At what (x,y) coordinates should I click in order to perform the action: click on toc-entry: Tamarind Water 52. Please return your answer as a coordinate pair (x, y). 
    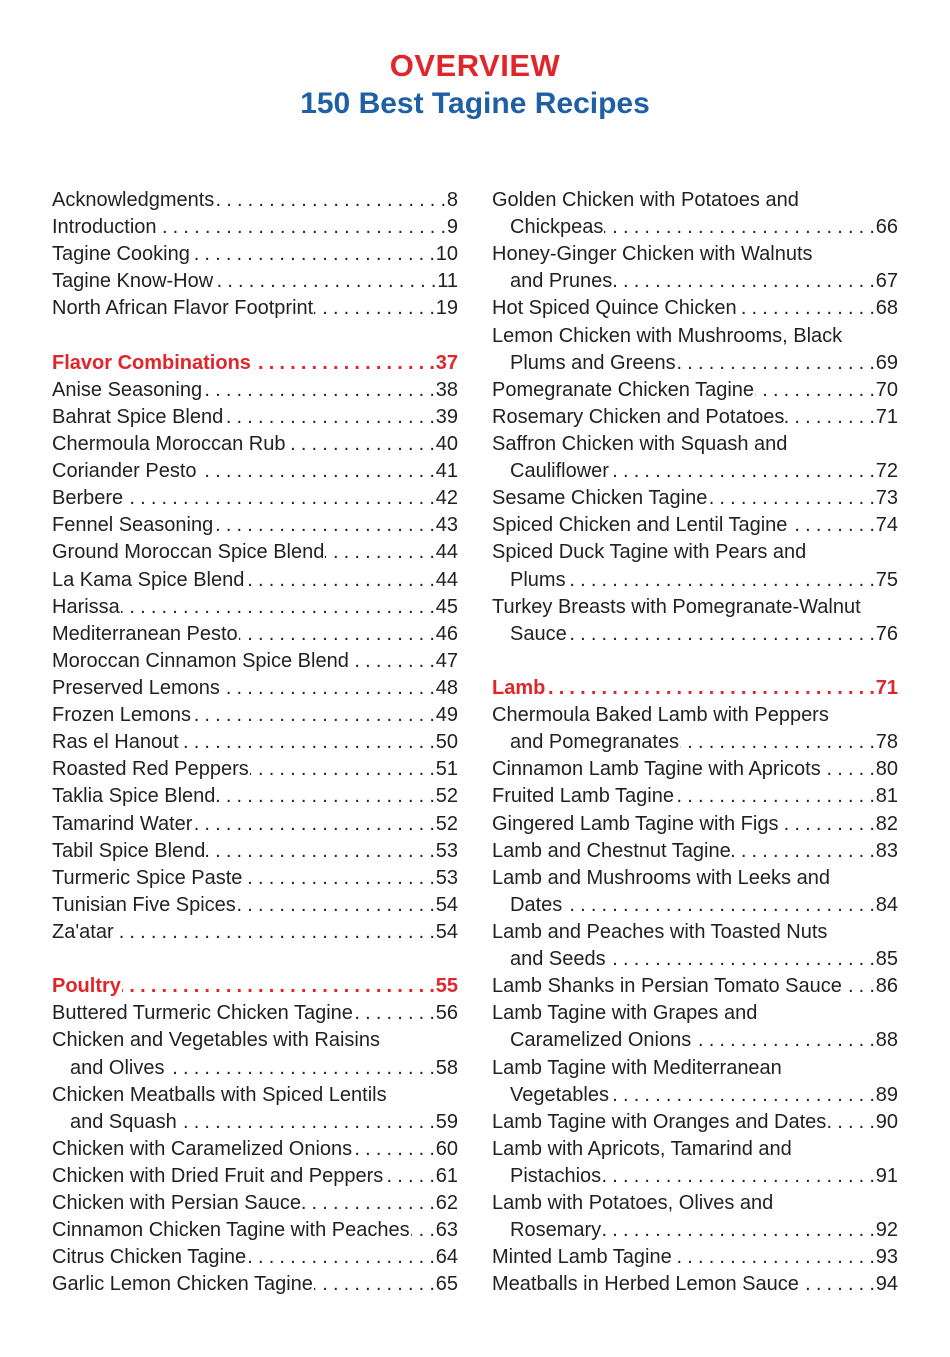
    Looking at the image, I should click on (255, 824).